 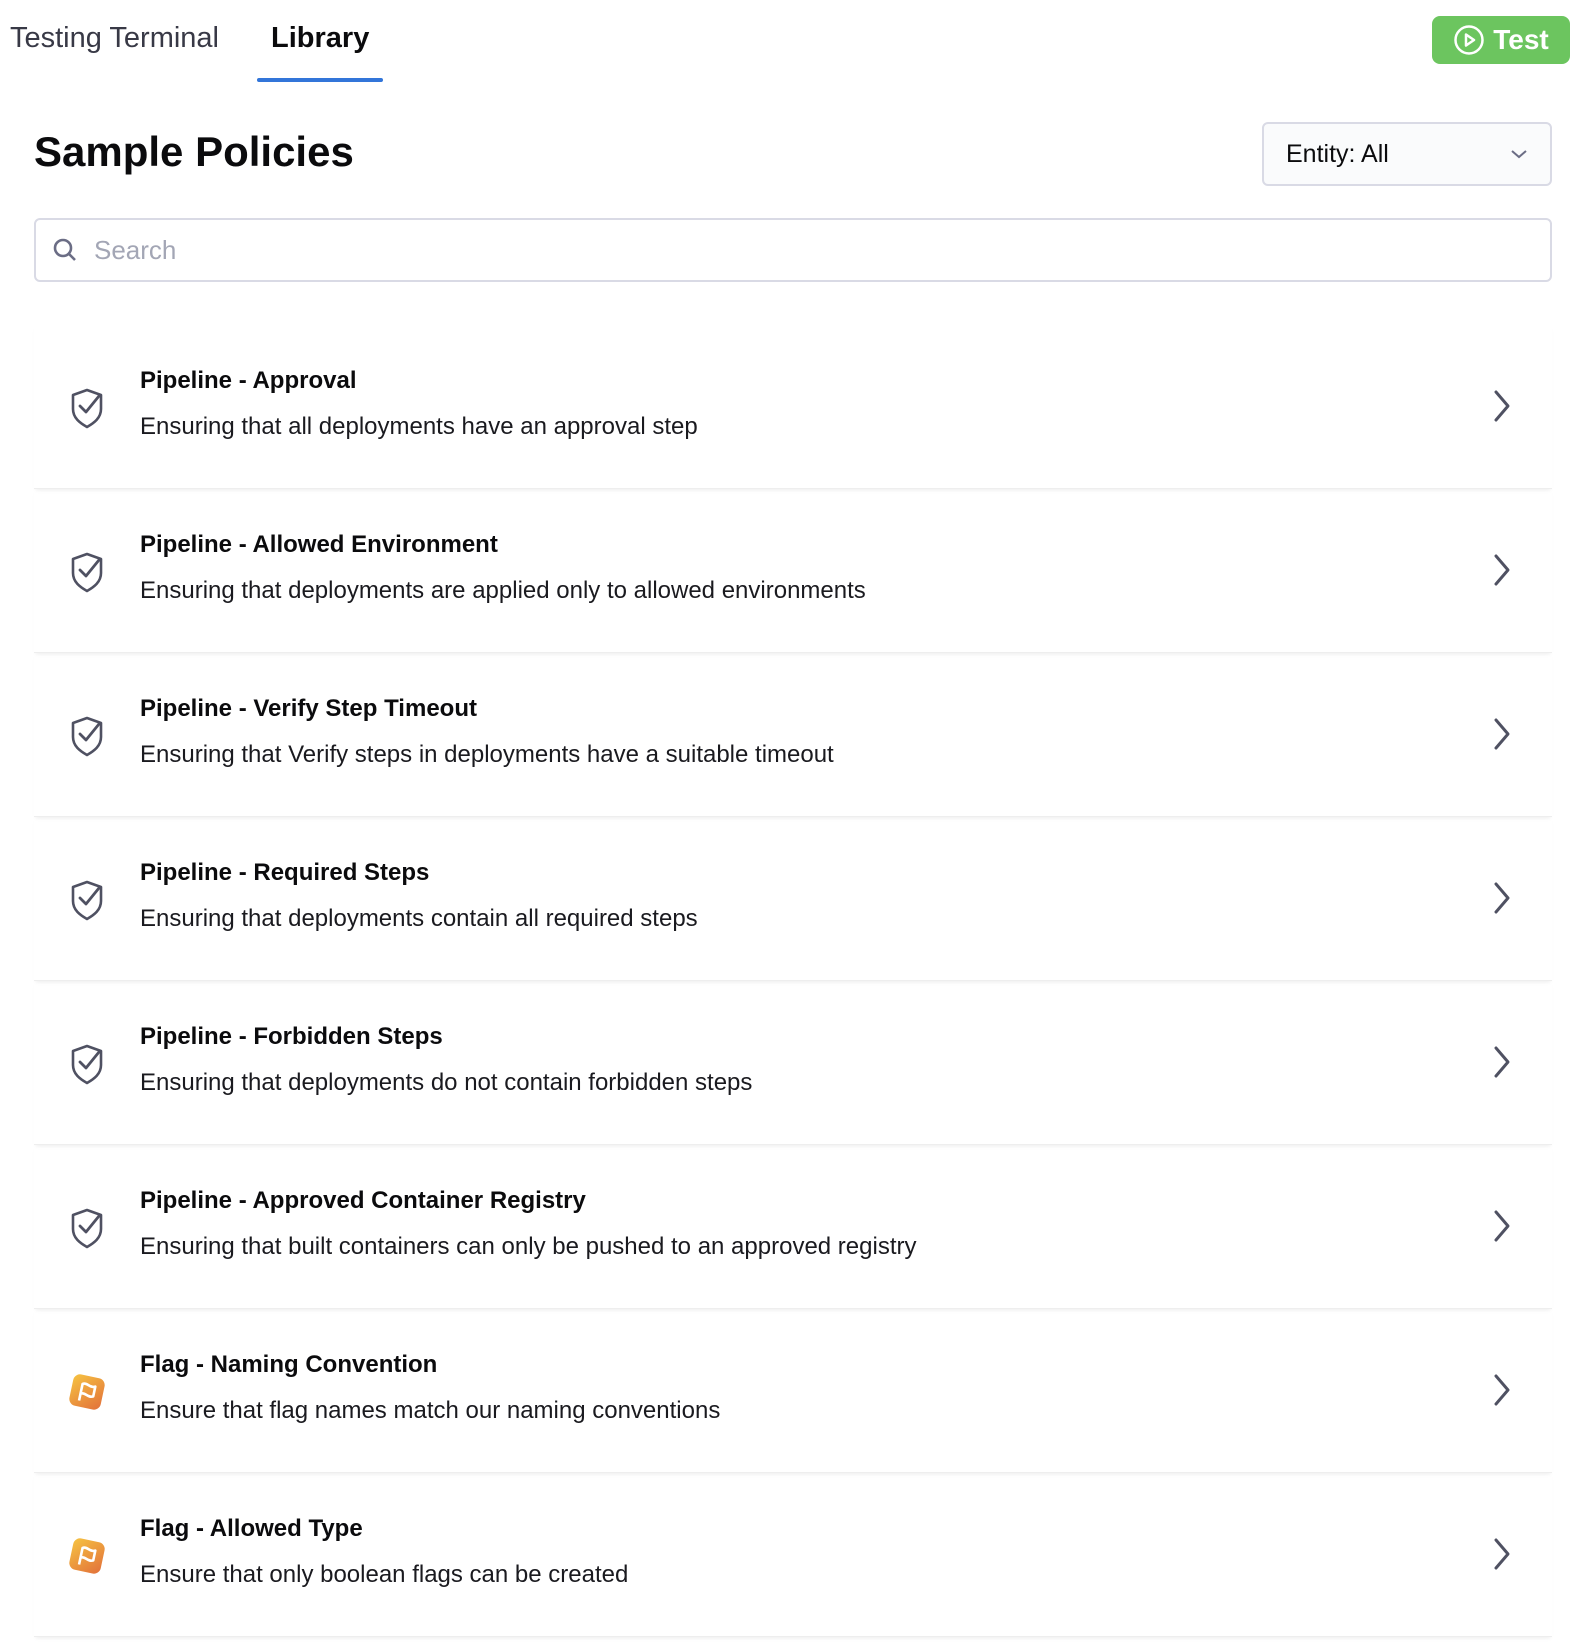 What do you see at coordinates (308, 708) in the screenshot?
I see `policy-name: Pipeline - Verify Step Timeout` at bounding box center [308, 708].